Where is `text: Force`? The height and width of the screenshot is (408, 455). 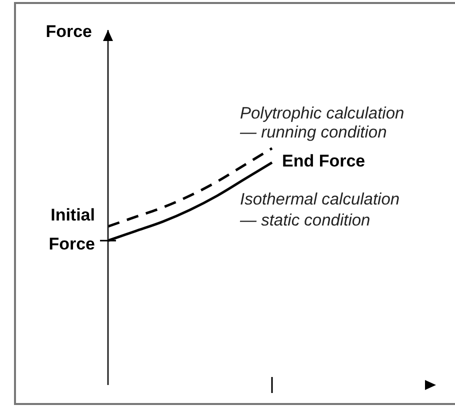 text: Force is located at coordinates (69, 31).